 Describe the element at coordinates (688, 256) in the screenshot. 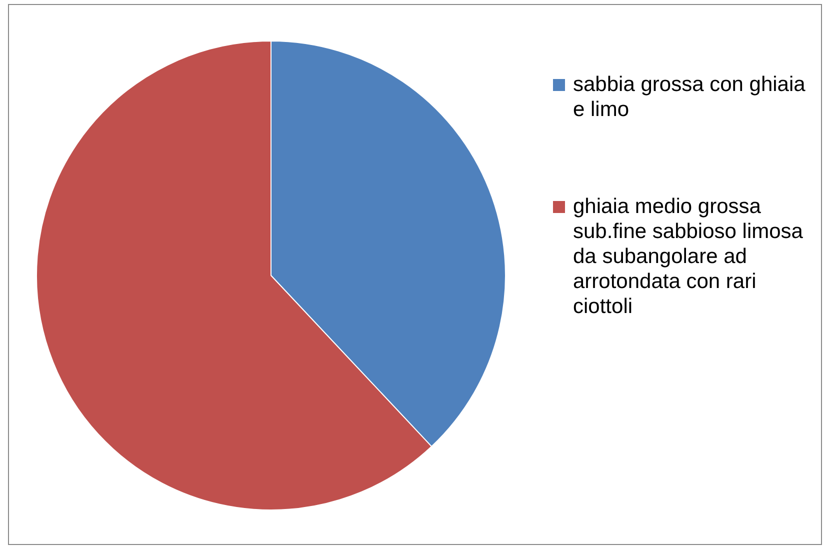

I see `legend-label: ghiaia medio grossa sub.fine sabbioso limosa da subangolare ad arrotondata con rari ciottoli` at that location.